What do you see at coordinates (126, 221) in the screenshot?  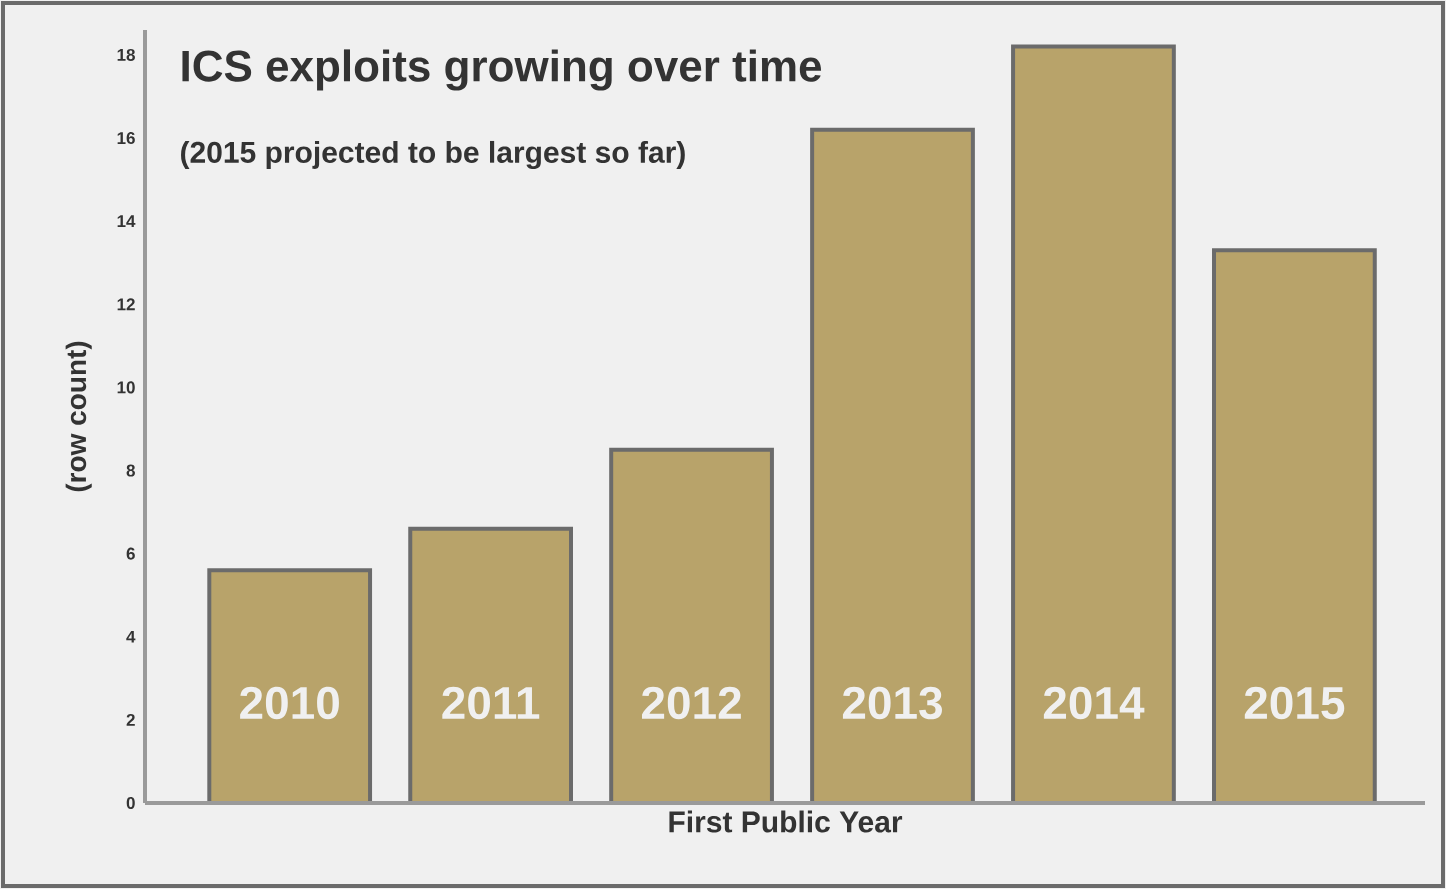 I see `y-tick-label: 14` at bounding box center [126, 221].